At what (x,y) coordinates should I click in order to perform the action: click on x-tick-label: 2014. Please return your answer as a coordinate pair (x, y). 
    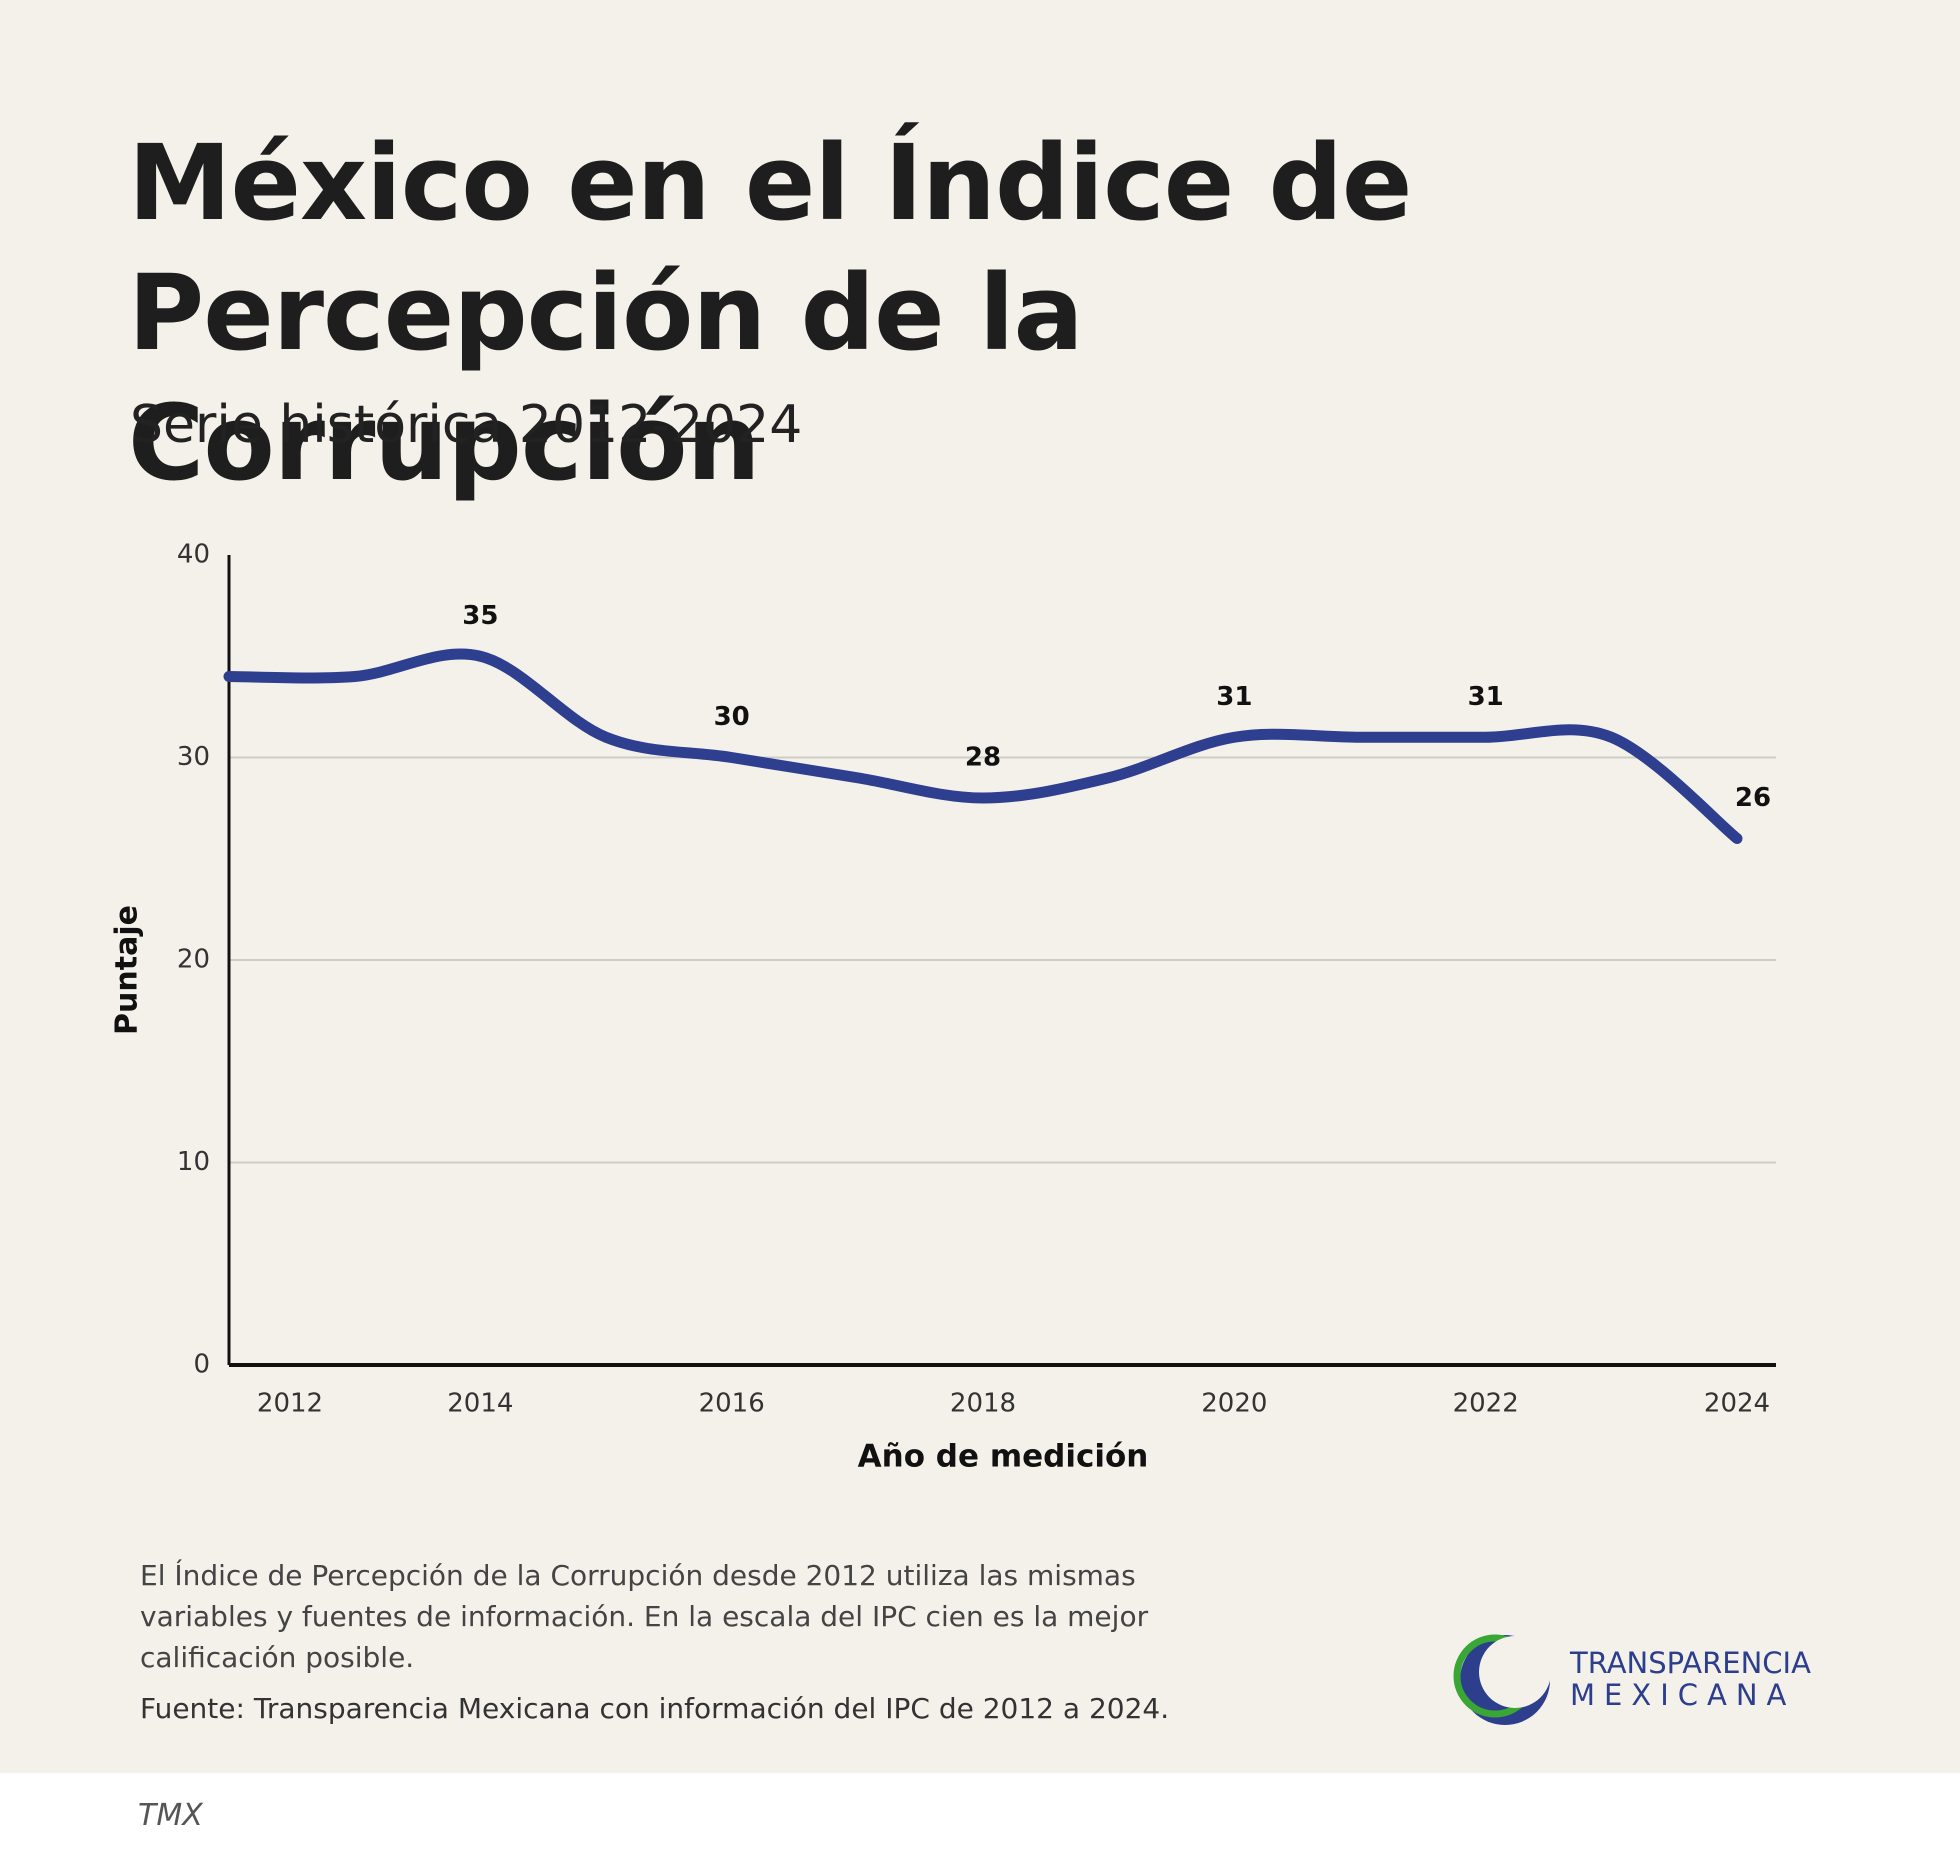
    Looking at the image, I should click on (480, 1404).